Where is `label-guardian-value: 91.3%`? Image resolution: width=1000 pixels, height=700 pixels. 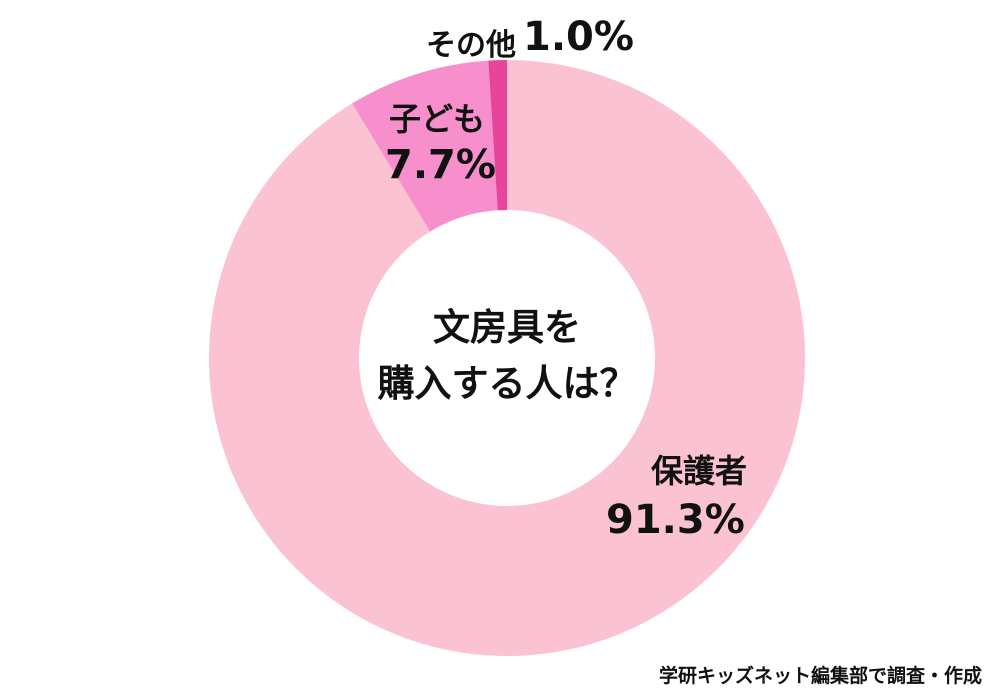
label-guardian-value: 91.3% is located at coordinates (675, 520).